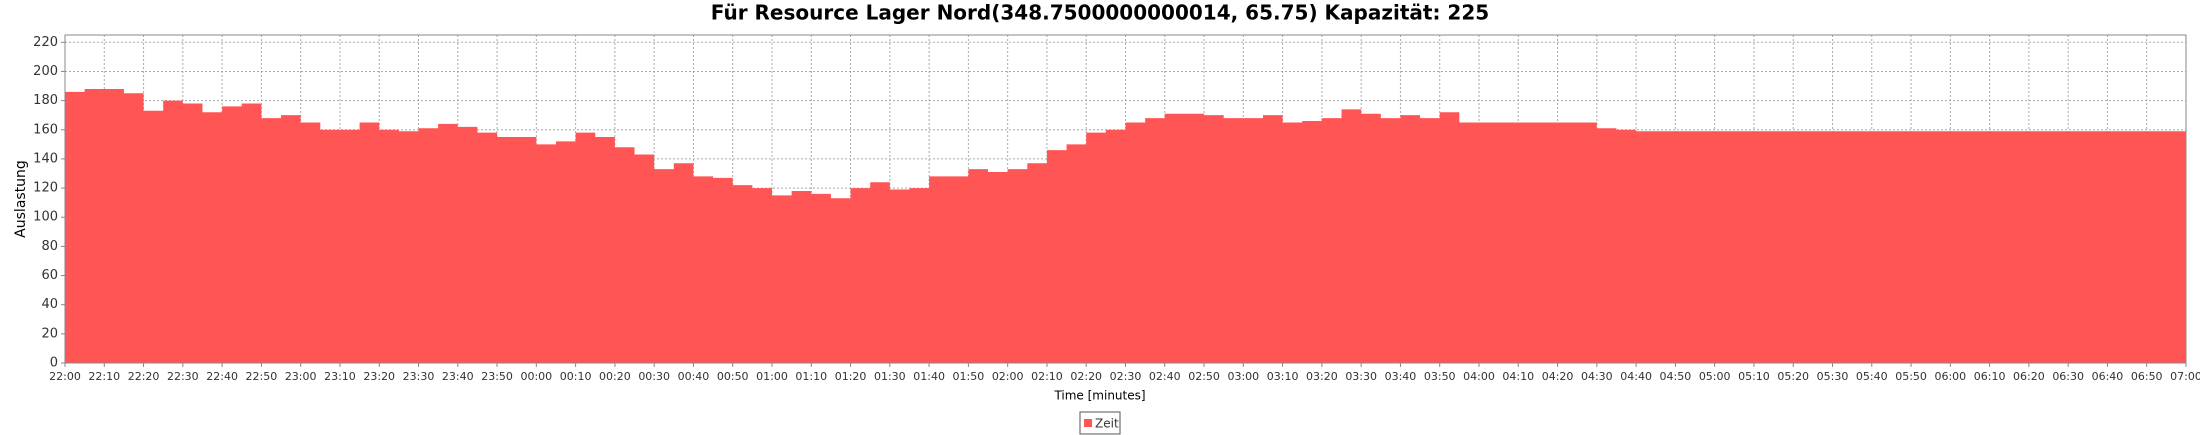 Image resolution: width=2200 pixels, height=435 pixels. Describe the element at coordinates (890, 376) in the screenshot. I see `x-tick-label: 01:30` at that location.